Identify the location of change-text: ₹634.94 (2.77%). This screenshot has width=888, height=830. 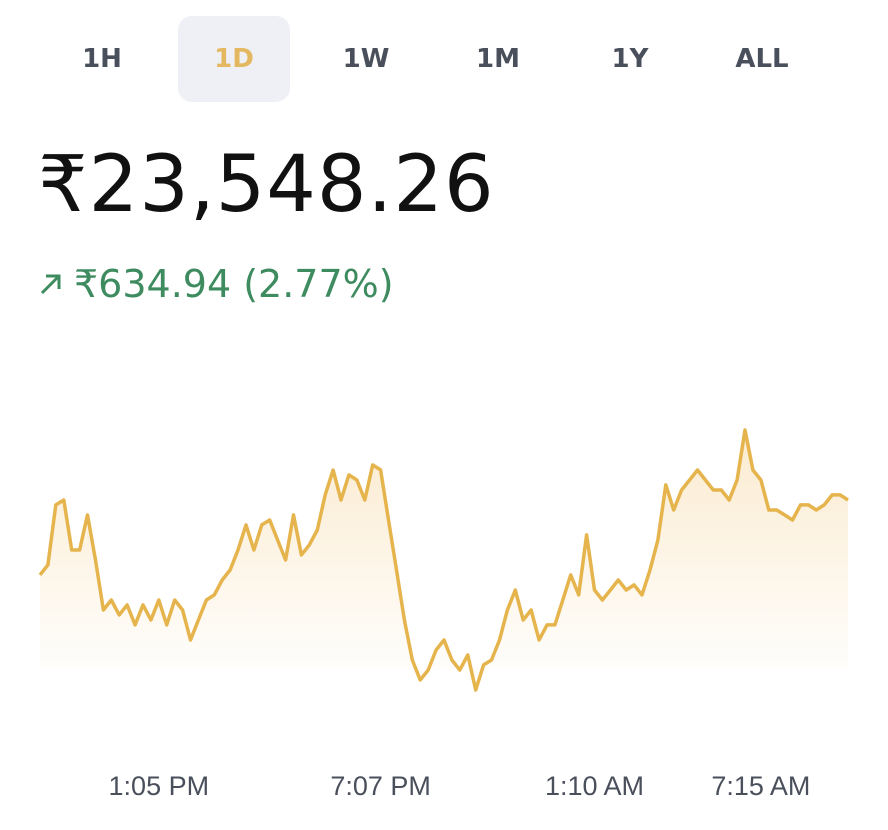
(234, 284).